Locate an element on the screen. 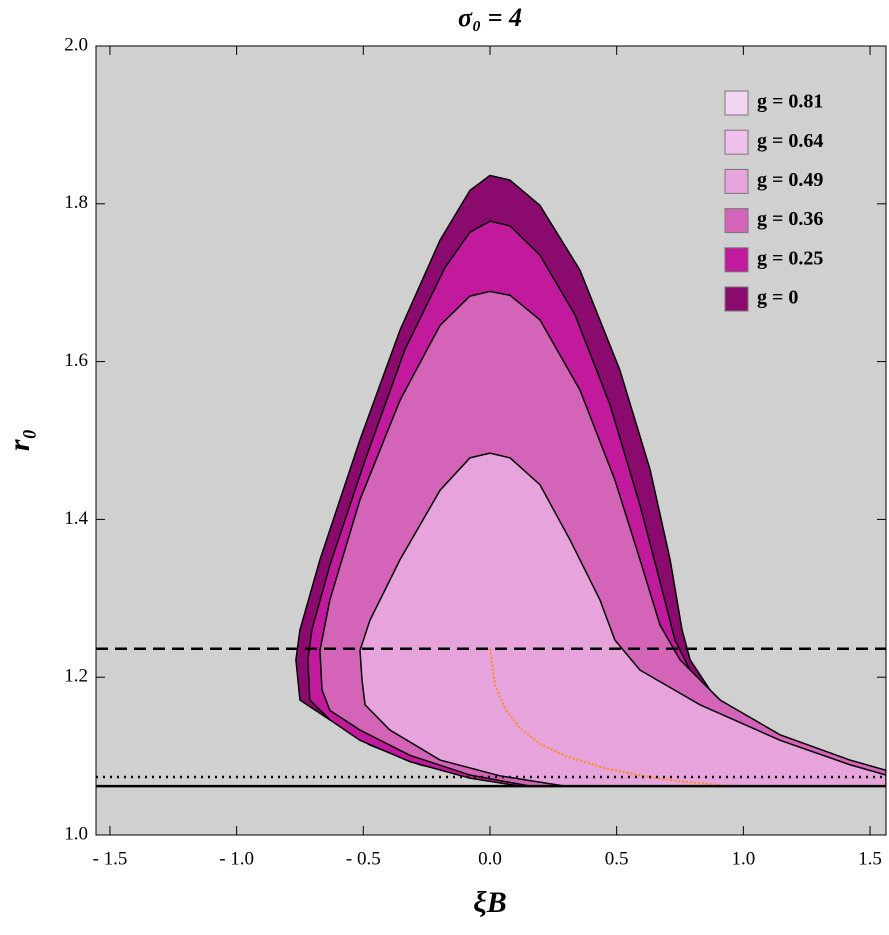  y-axis-label: r₀ is located at coordinates (19, 440).